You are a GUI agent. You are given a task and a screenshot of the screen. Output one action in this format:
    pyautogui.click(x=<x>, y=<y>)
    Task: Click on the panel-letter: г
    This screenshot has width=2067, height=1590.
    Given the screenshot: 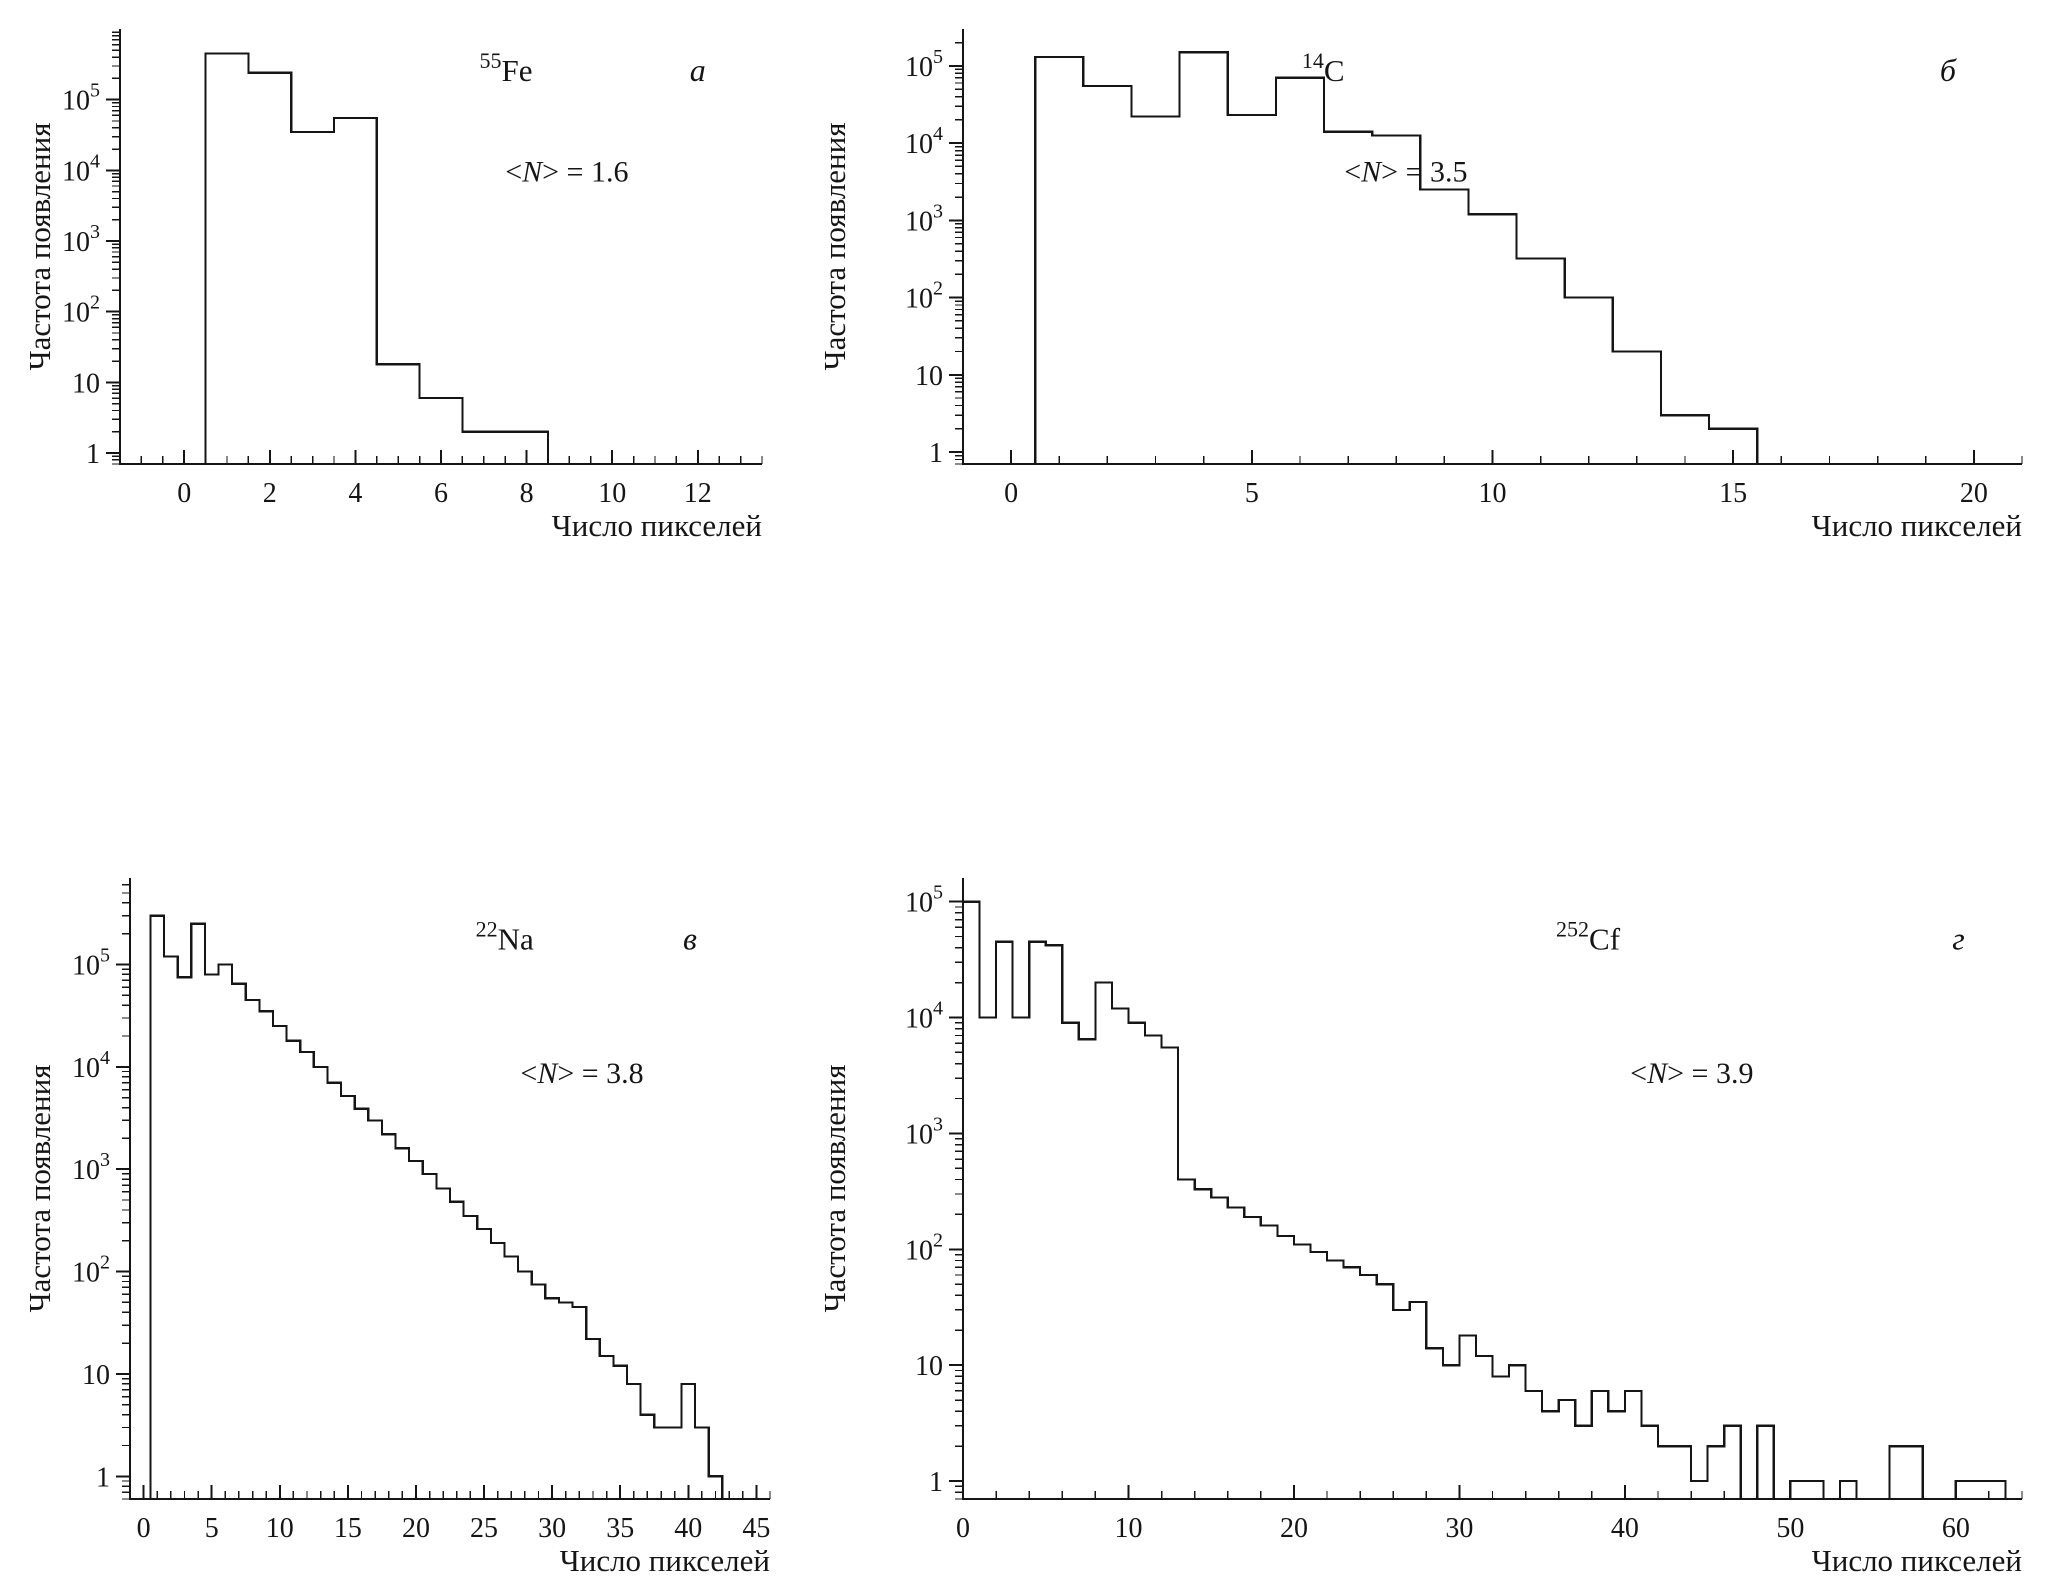 What is the action you would take?
    pyautogui.click(x=1958, y=938)
    